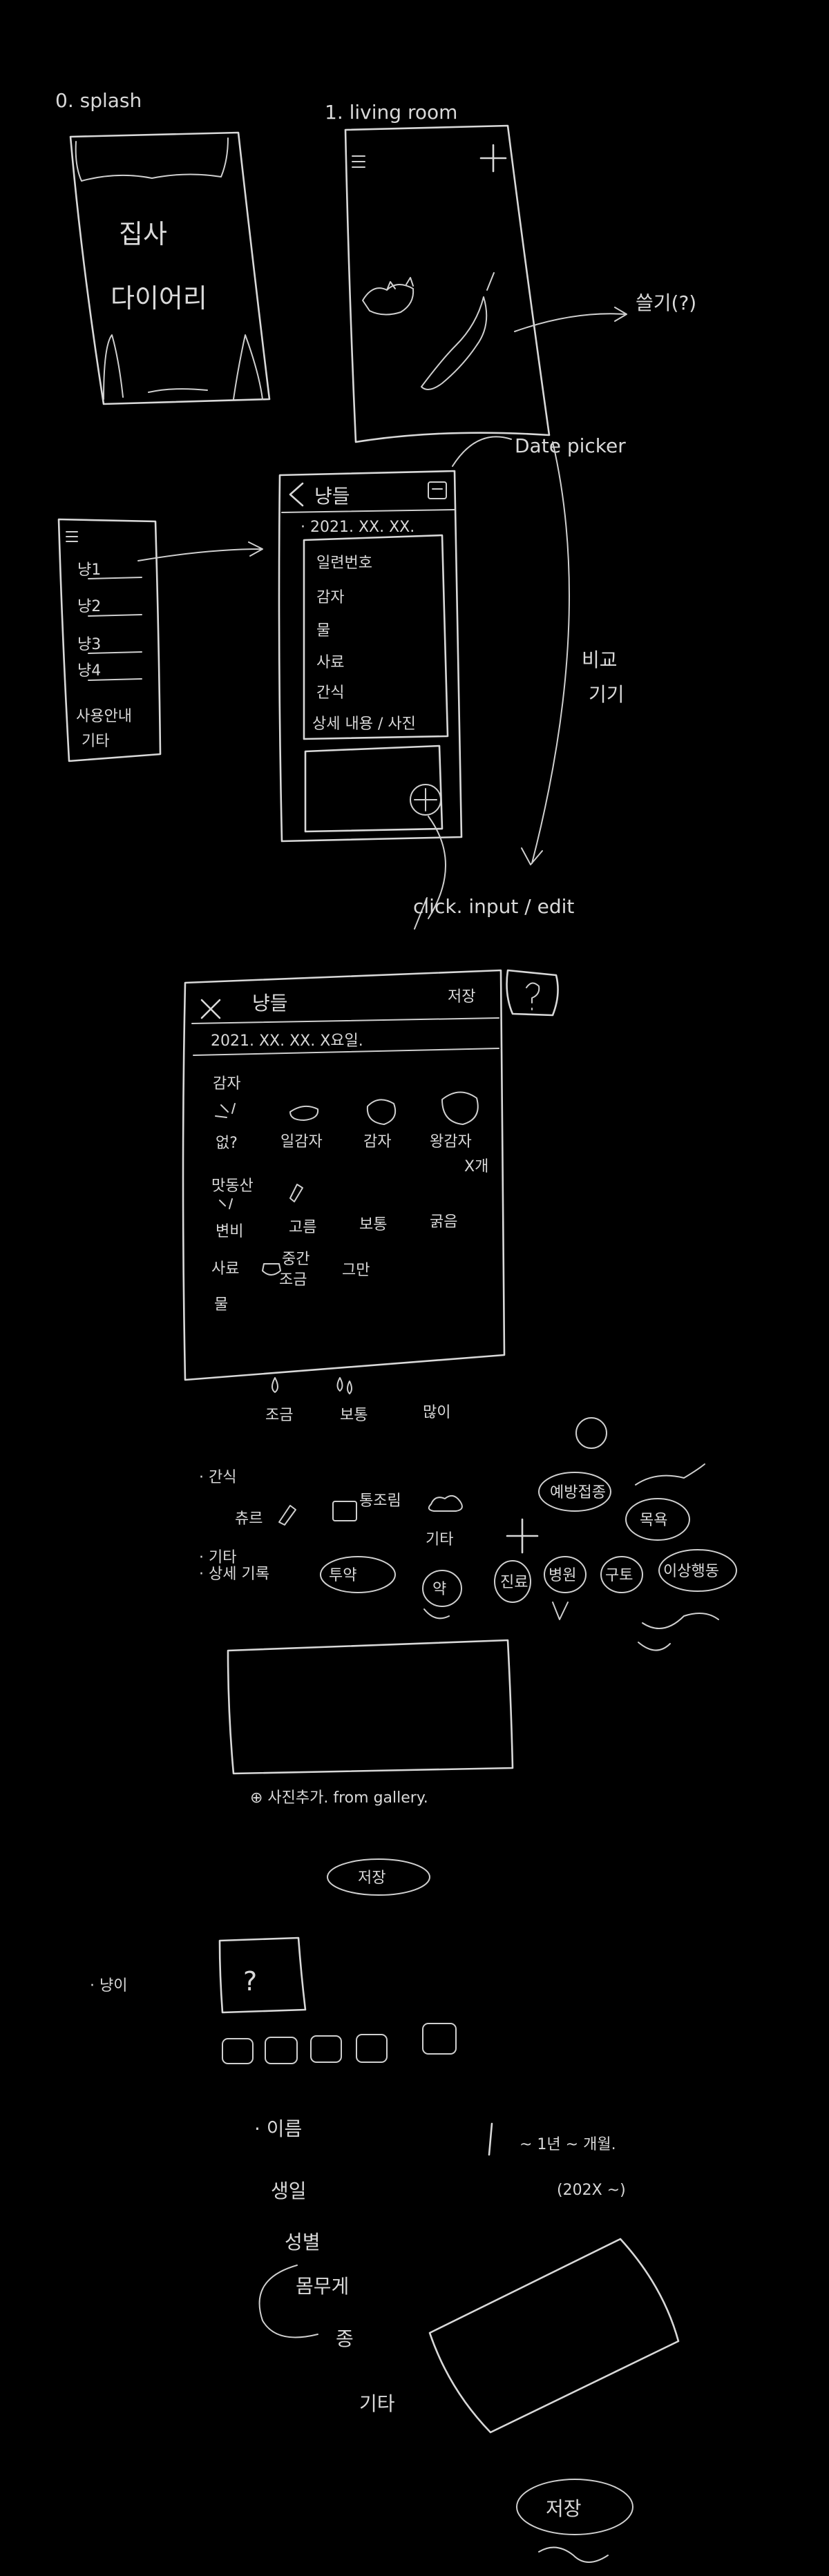  What do you see at coordinates (210, 1009) in the screenshot?
I see `close-x-icon` at bounding box center [210, 1009].